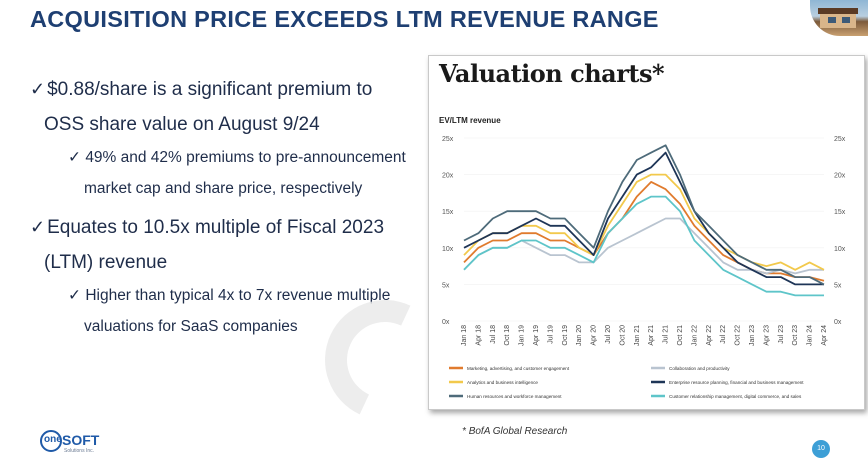 The height and width of the screenshot is (460, 868). What do you see at coordinates (781, 334) in the screenshot?
I see `x-tick-label: Jul 23` at bounding box center [781, 334].